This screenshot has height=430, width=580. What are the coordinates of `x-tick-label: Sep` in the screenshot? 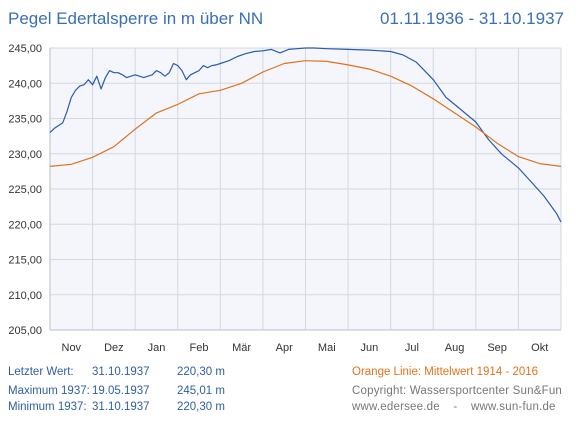 It's located at (497, 348).